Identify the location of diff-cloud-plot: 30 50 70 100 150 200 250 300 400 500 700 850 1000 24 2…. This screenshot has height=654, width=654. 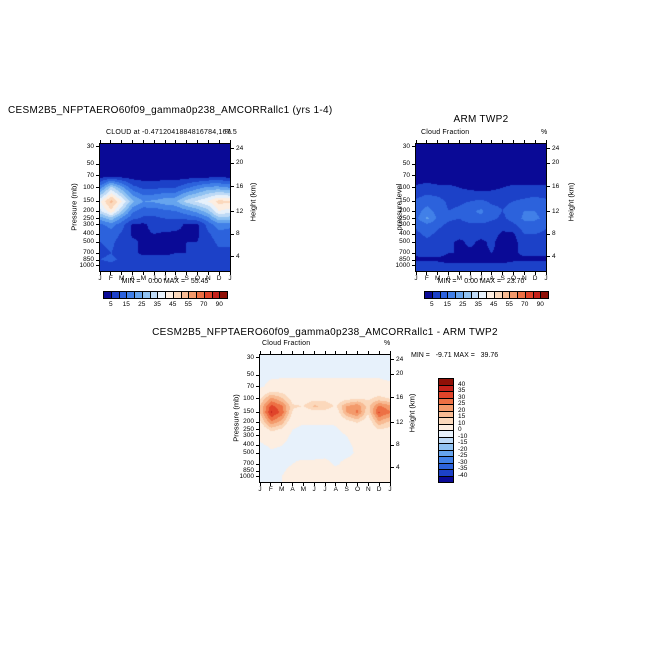
(321, 422).